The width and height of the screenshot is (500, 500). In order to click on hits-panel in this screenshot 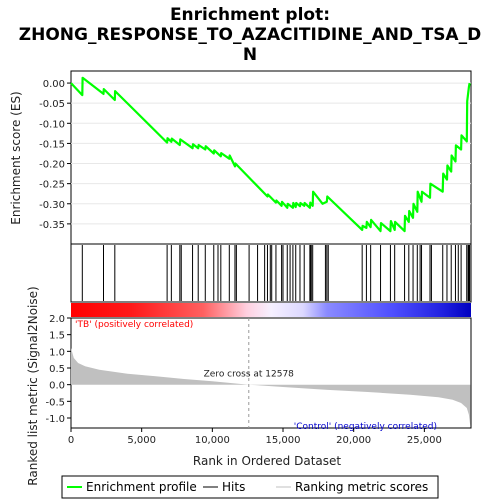, I will do `click(271, 273)`.